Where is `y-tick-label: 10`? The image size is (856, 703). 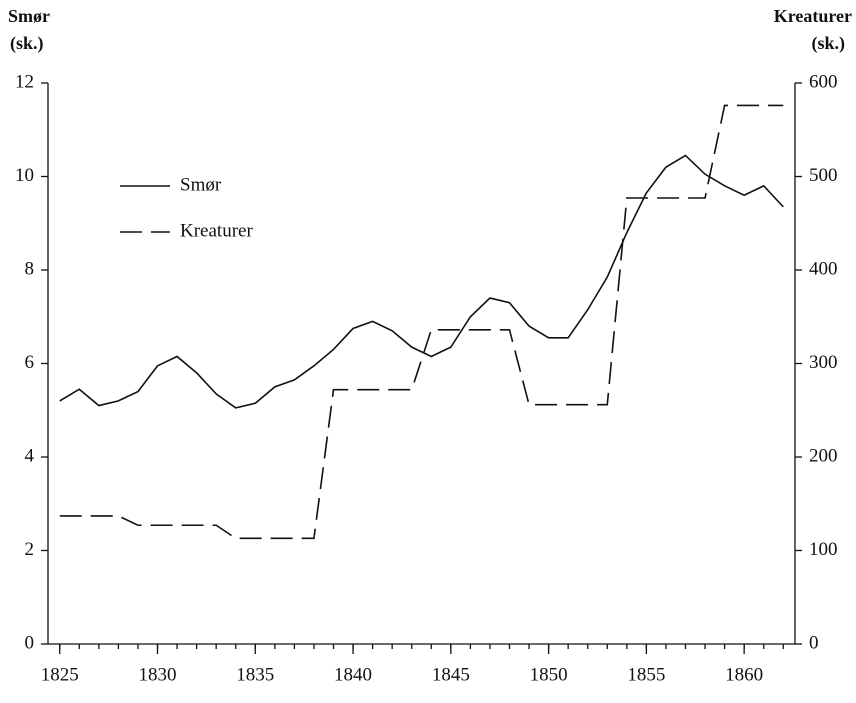 y-tick-label: 10 is located at coordinates (24, 175).